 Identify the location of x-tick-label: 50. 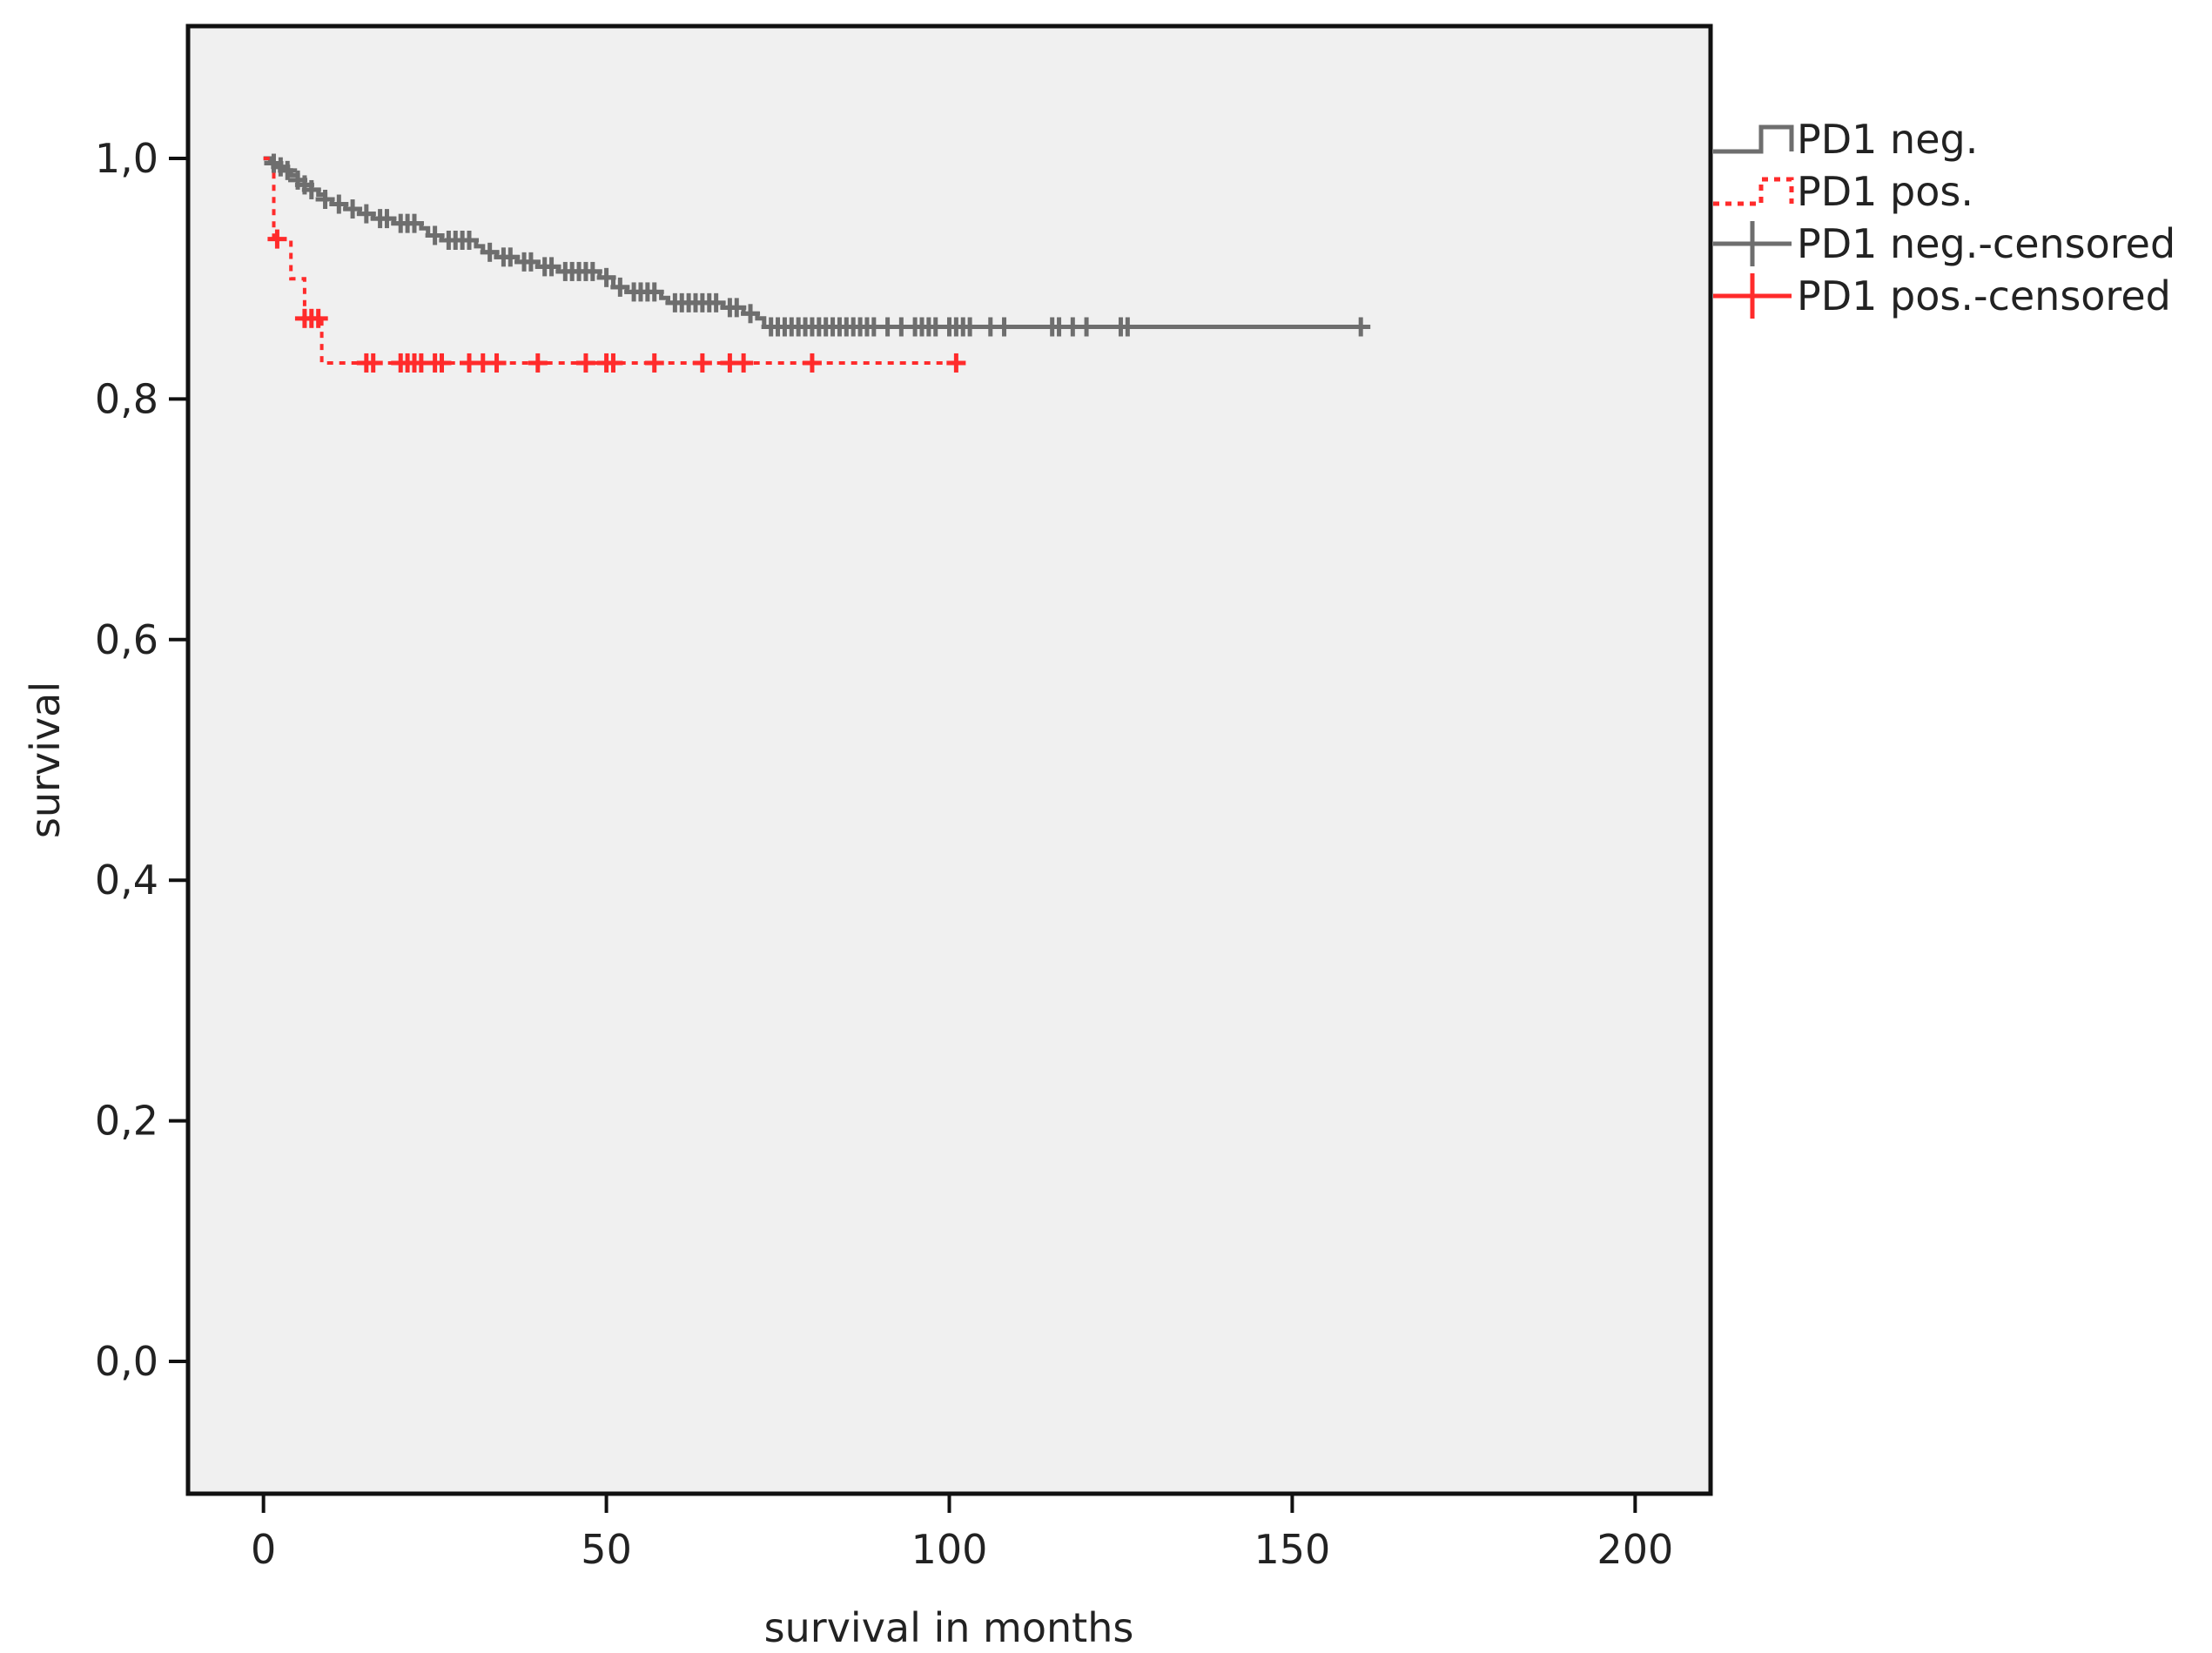
(606, 1549).